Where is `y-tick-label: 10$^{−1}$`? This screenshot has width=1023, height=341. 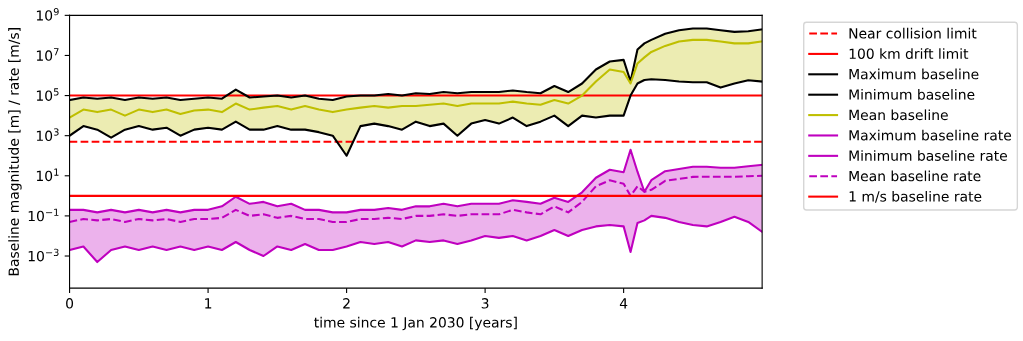
y-tick-label: 10$^{−1}$ is located at coordinates (43, 215).